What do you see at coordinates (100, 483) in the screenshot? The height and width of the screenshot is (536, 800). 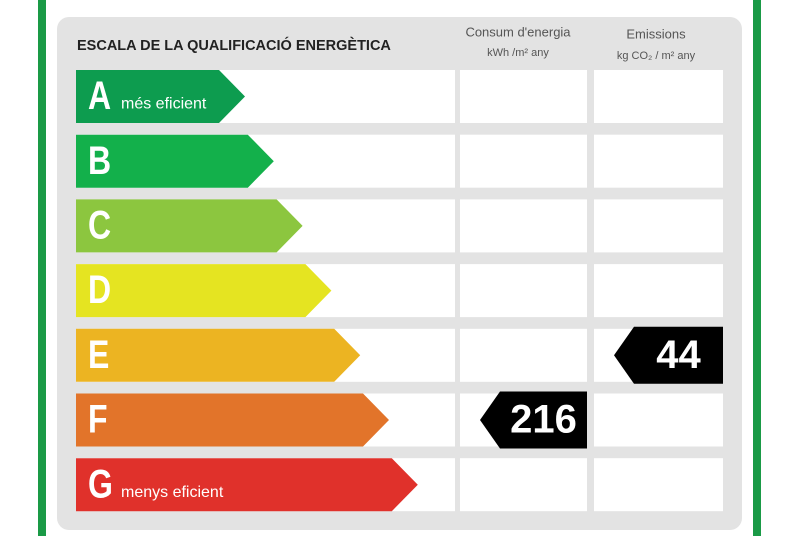 I see `rating-letter: G` at bounding box center [100, 483].